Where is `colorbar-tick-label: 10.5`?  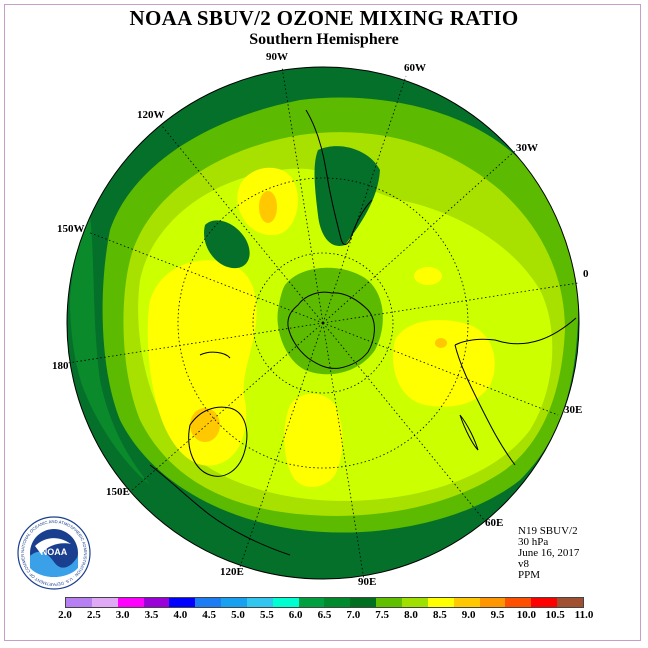 colorbar-tick-label: 10.5 is located at coordinates (555, 615).